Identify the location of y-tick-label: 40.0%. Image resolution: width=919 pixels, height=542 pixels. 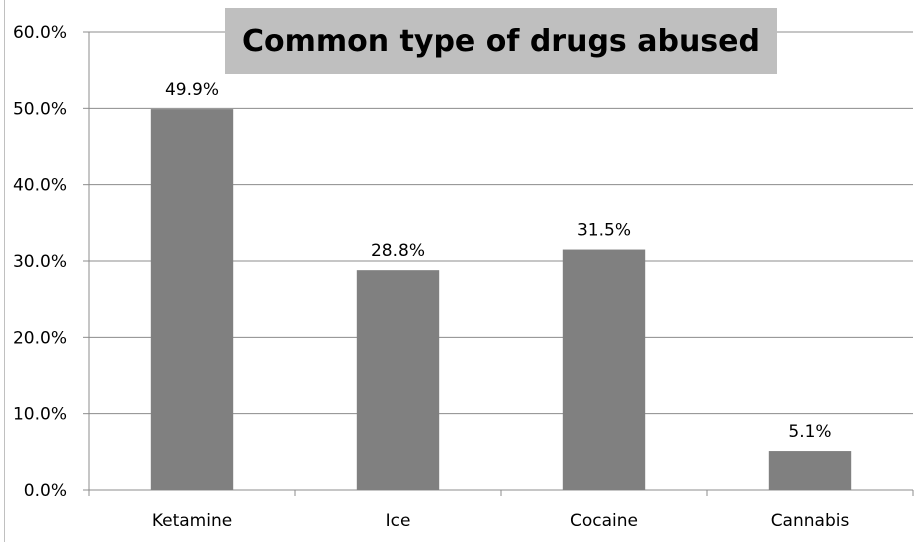
(40, 186).